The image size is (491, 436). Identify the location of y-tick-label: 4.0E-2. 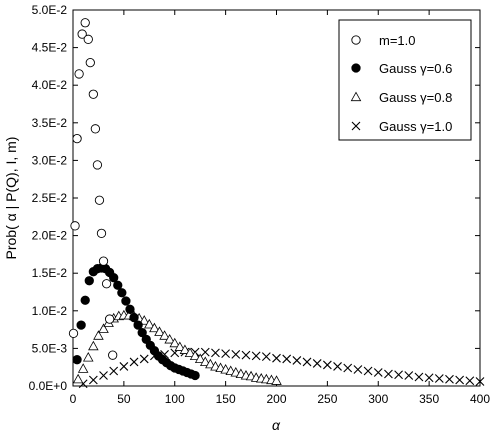
(50, 85).